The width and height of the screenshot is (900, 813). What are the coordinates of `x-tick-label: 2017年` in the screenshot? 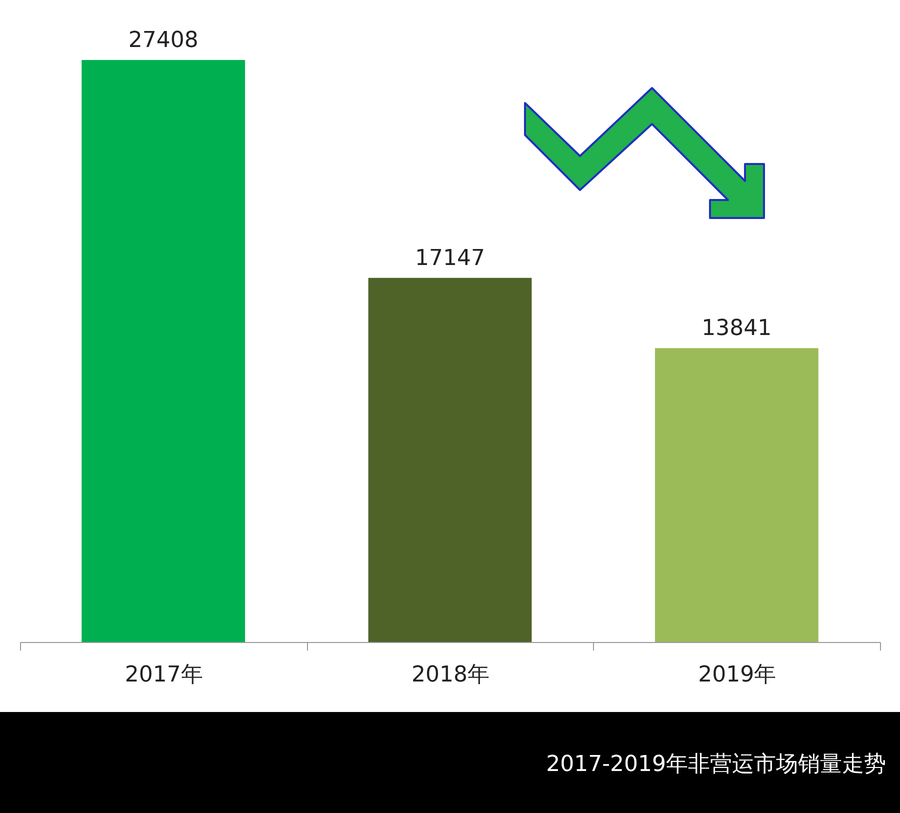 It's located at (163, 675).